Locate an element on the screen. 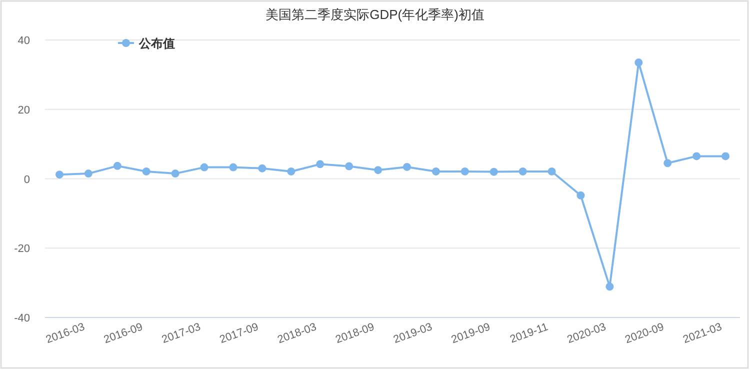 This screenshot has width=750, height=370. y-tick-label: 0 is located at coordinates (27, 180).